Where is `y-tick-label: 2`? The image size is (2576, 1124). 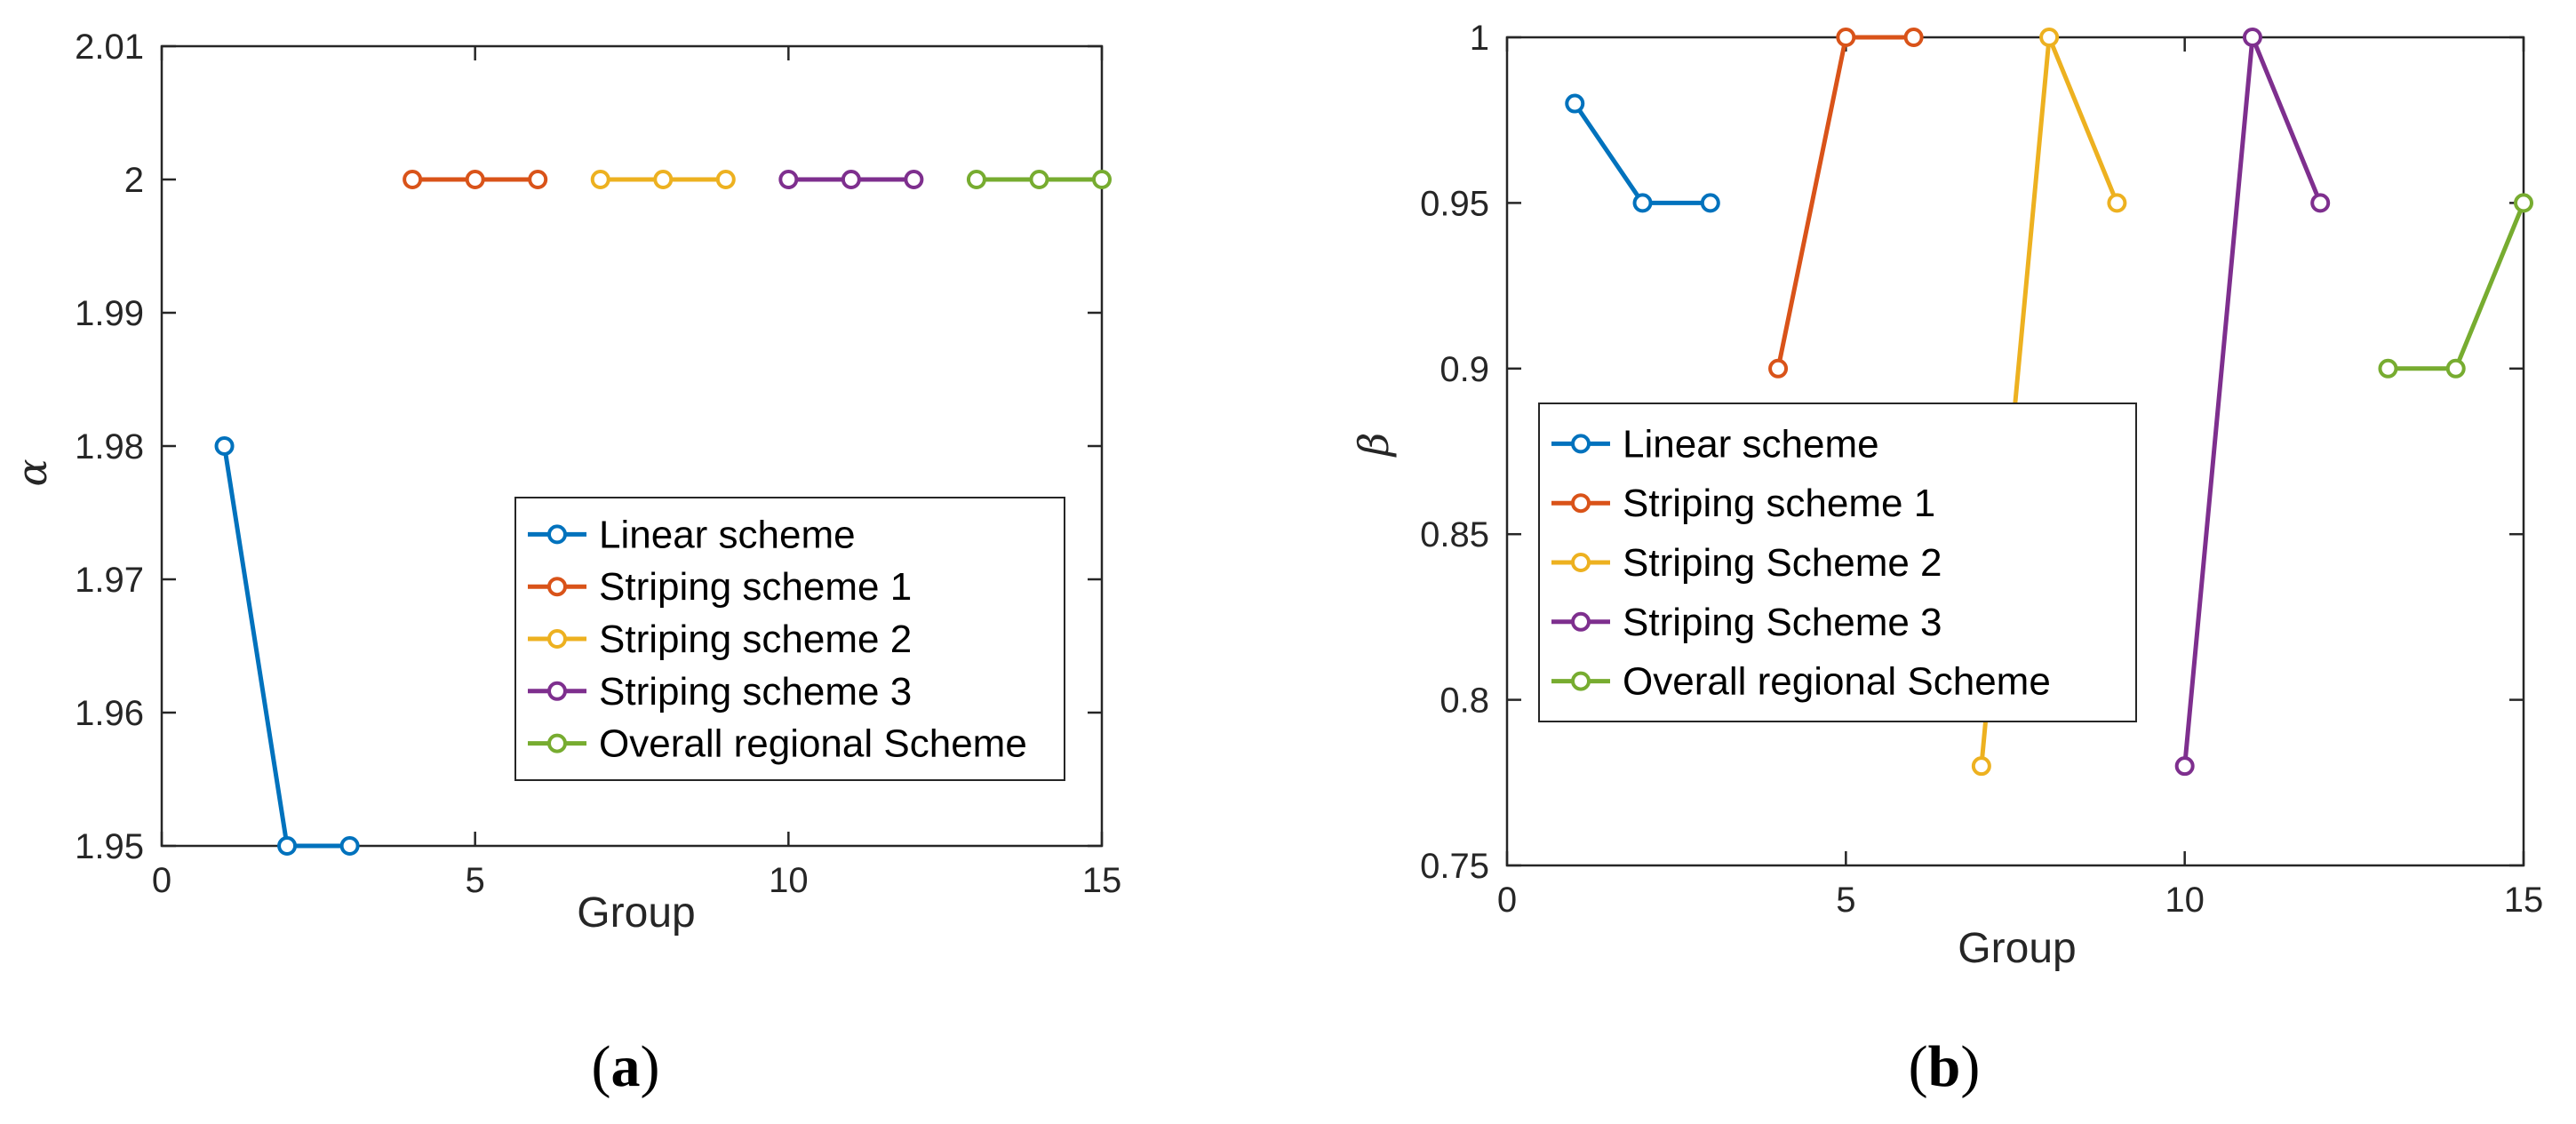 y-tick-label: 2 is located at coordinates (134, 180).